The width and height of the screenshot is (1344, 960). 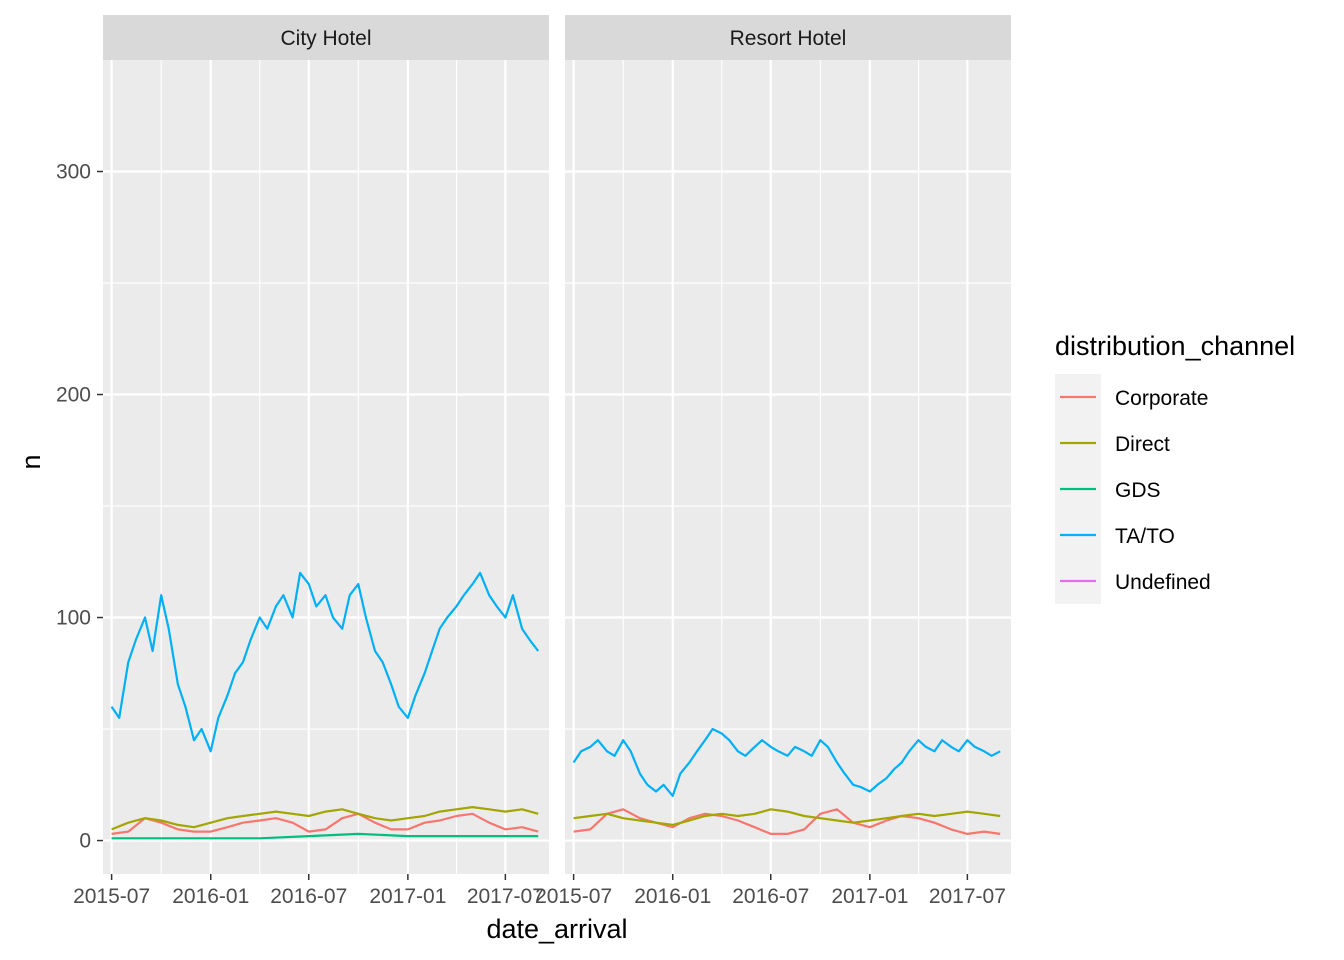 What do you see at coordinates (1142, 444) in the screenshot?
I see `legend-label: Direct` at bounding box center [1142, 444].